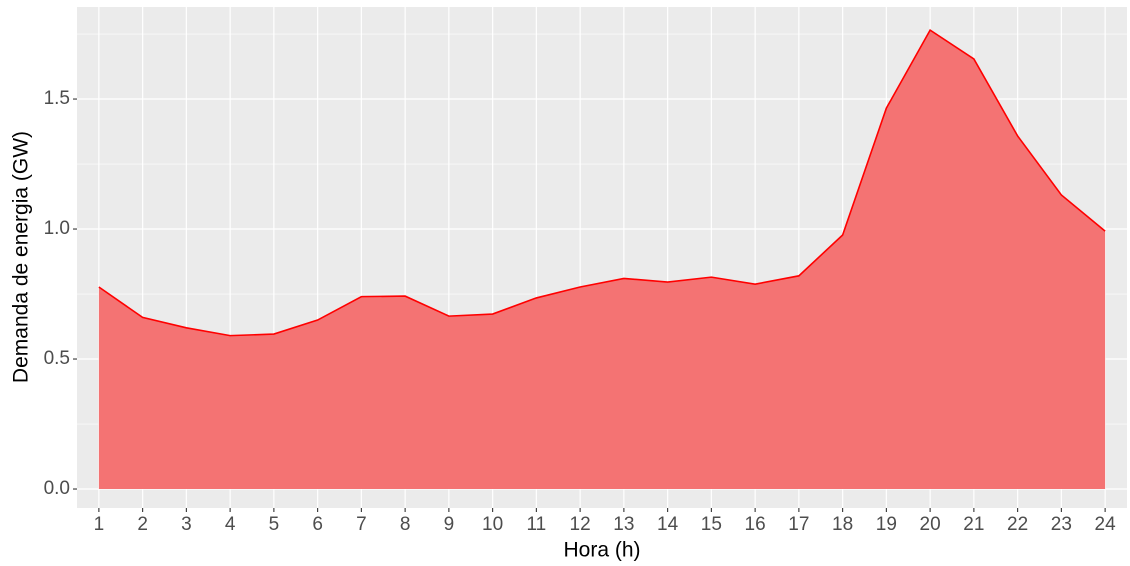  I want to click on x-tick-label: 11, so click(537, 524).